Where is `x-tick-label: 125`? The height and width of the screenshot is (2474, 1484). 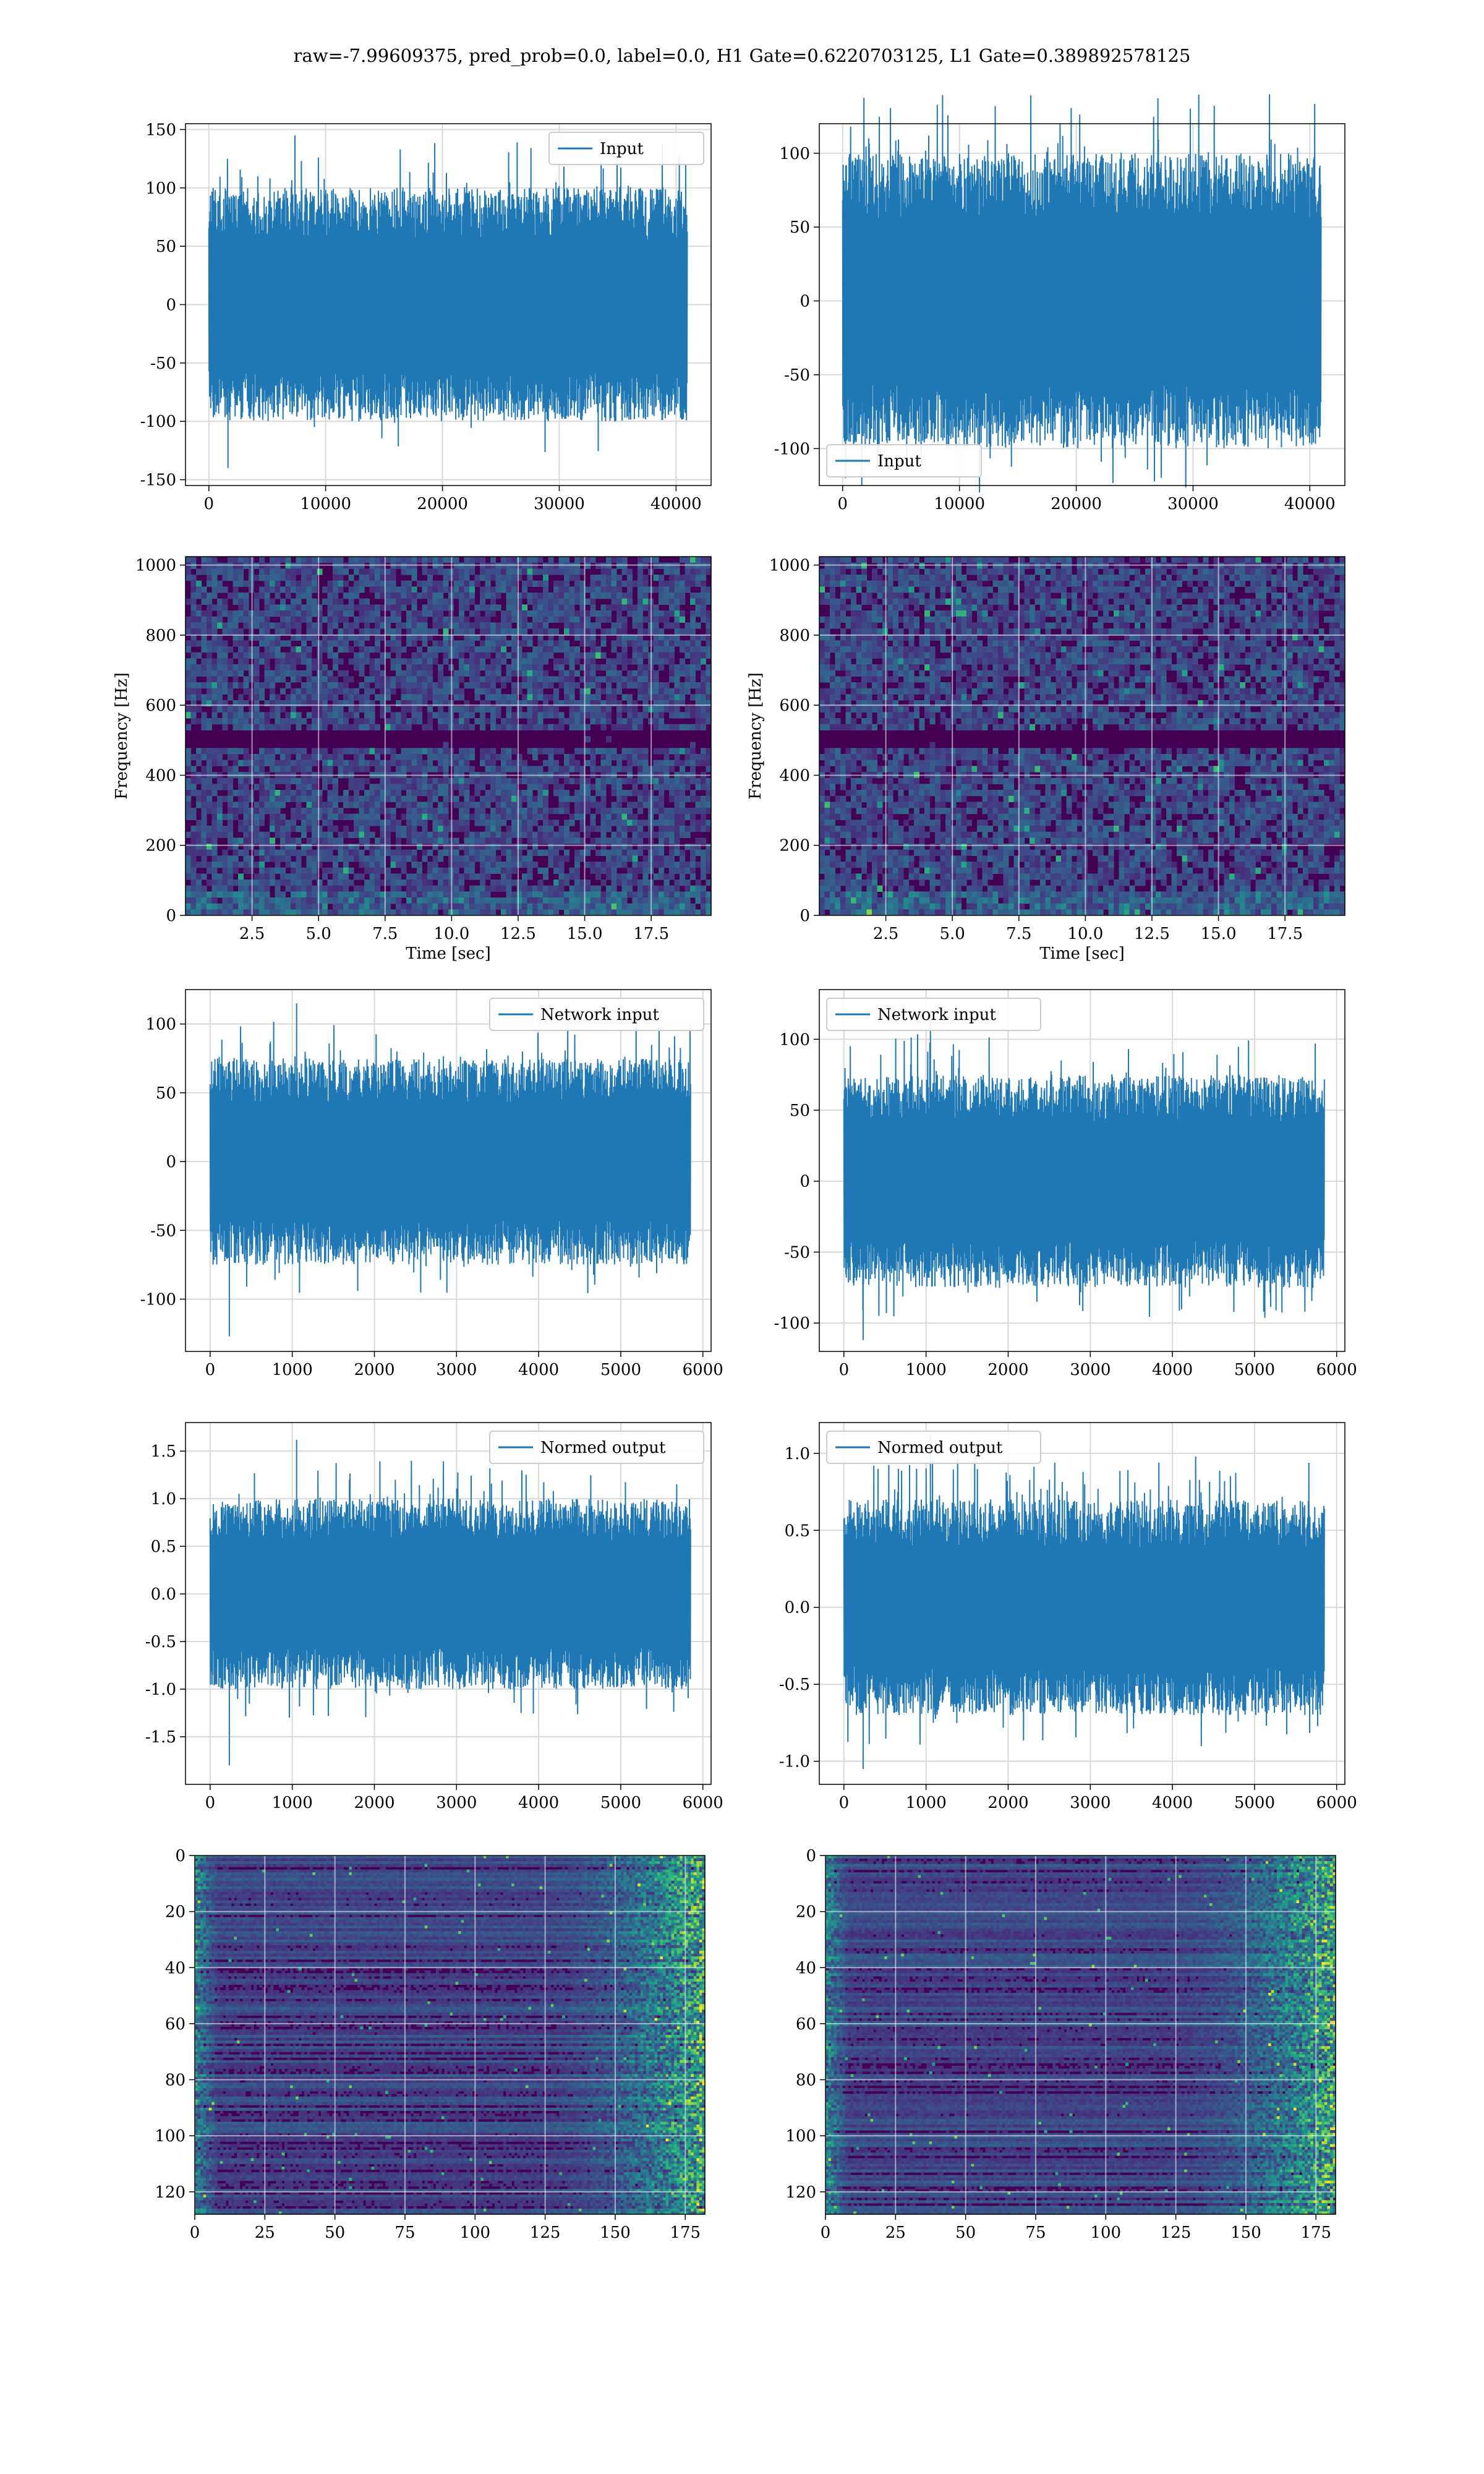
x-tick-label: 125 is located at coordinates (1176, 2233).